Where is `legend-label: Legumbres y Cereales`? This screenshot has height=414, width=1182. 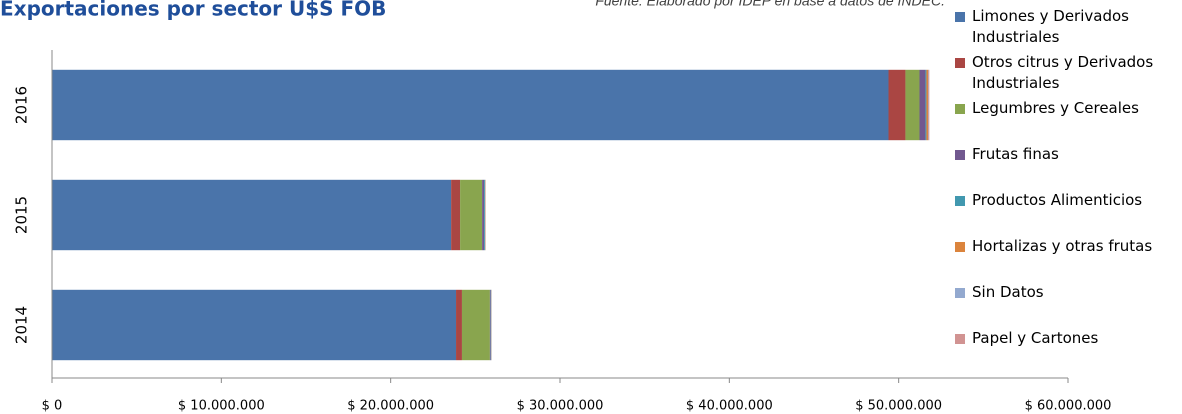
legend-label: Legumbres y Cereales is located at coordinates (1055, 108).